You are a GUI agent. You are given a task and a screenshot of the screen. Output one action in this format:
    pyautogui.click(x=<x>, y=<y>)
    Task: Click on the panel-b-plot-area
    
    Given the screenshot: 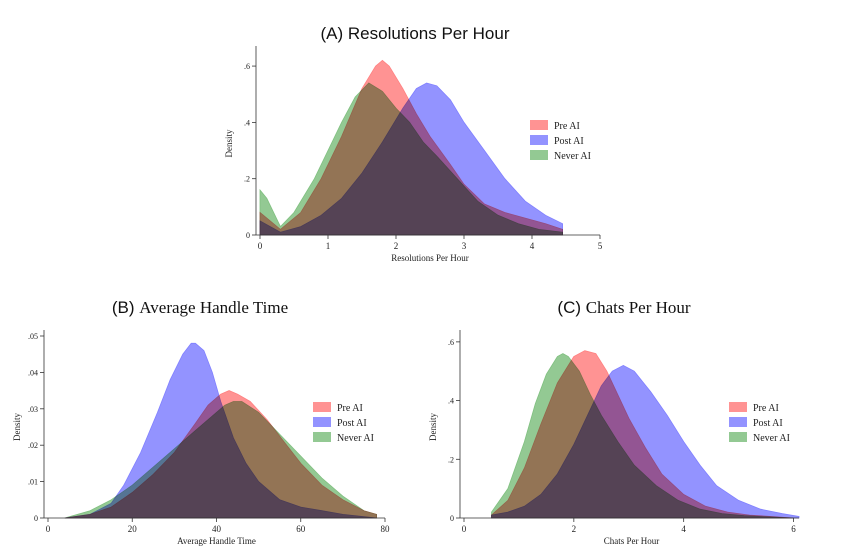 What is the action you would take?
    pyautogui.click(x=220, y=430)
    